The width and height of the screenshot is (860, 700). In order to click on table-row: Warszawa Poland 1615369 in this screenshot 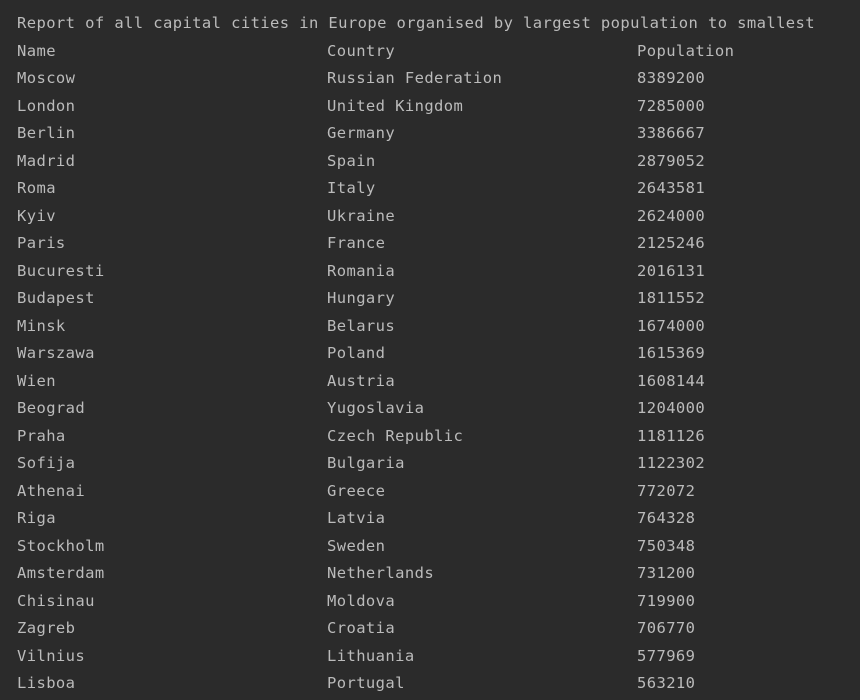, I will do `click(438, 354)`.